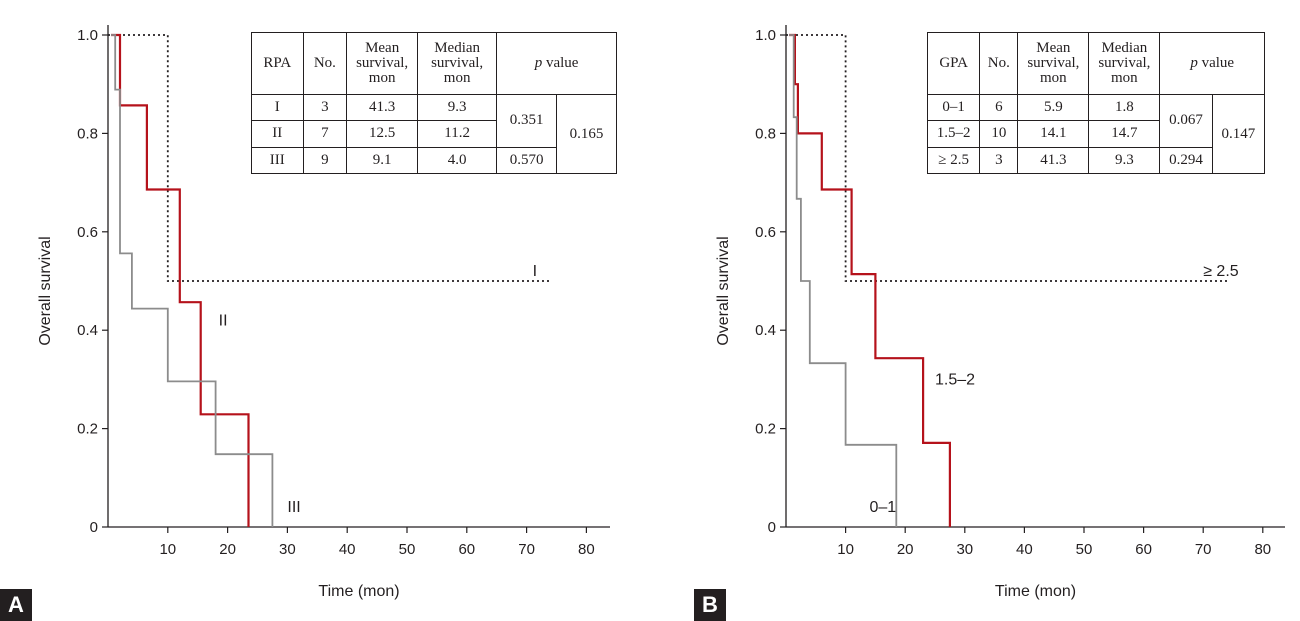 This screenshot has width=1300, height=621. Describe the element at coordinates (586, 134) in the screenshot. I see `p-overall: 0.165` at that location.